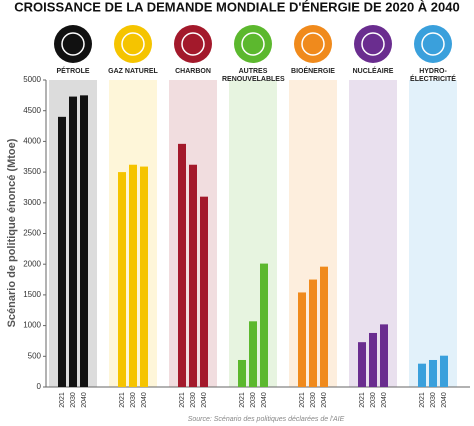  I want to click on category-label: PÉTROLE, so click(73, 71).